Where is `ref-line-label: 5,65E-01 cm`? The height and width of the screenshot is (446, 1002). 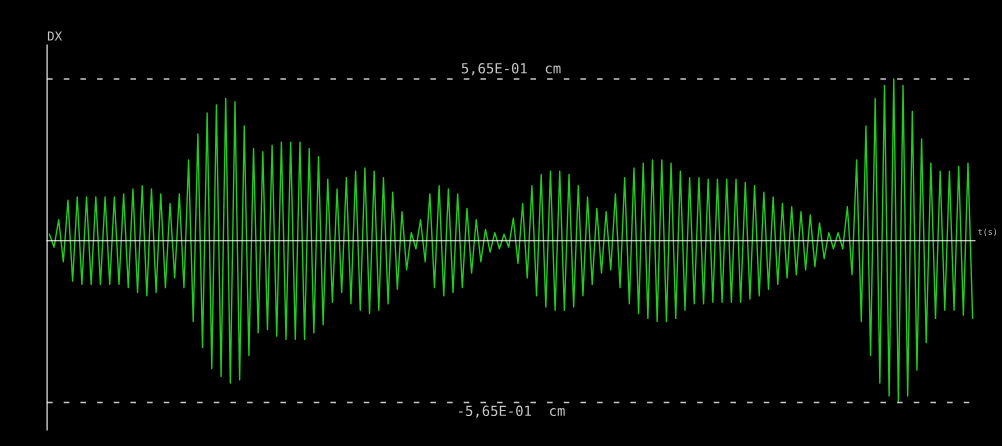
ref-line-label: 5,65E-01 cm is located at coordinates (511, 69).